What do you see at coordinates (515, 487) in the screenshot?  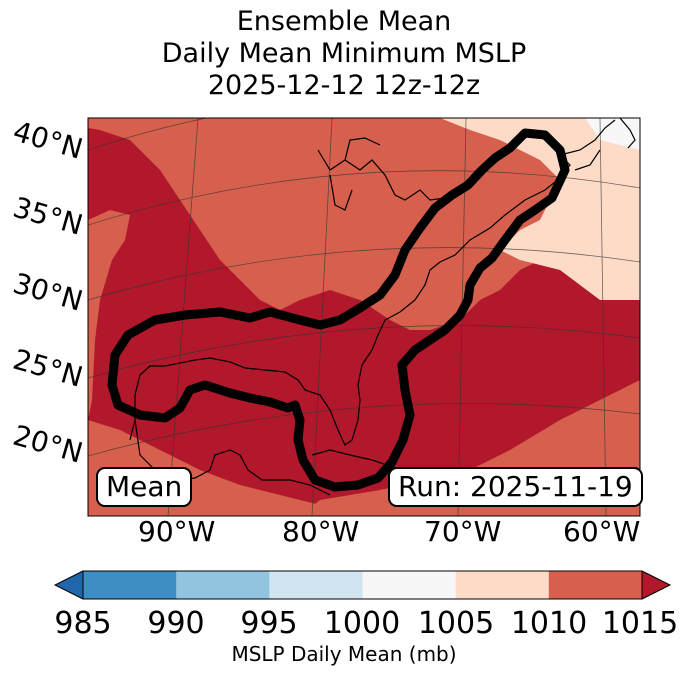 I see `run-label: Run: 2025-11-19` at bounding box center [515, 487].